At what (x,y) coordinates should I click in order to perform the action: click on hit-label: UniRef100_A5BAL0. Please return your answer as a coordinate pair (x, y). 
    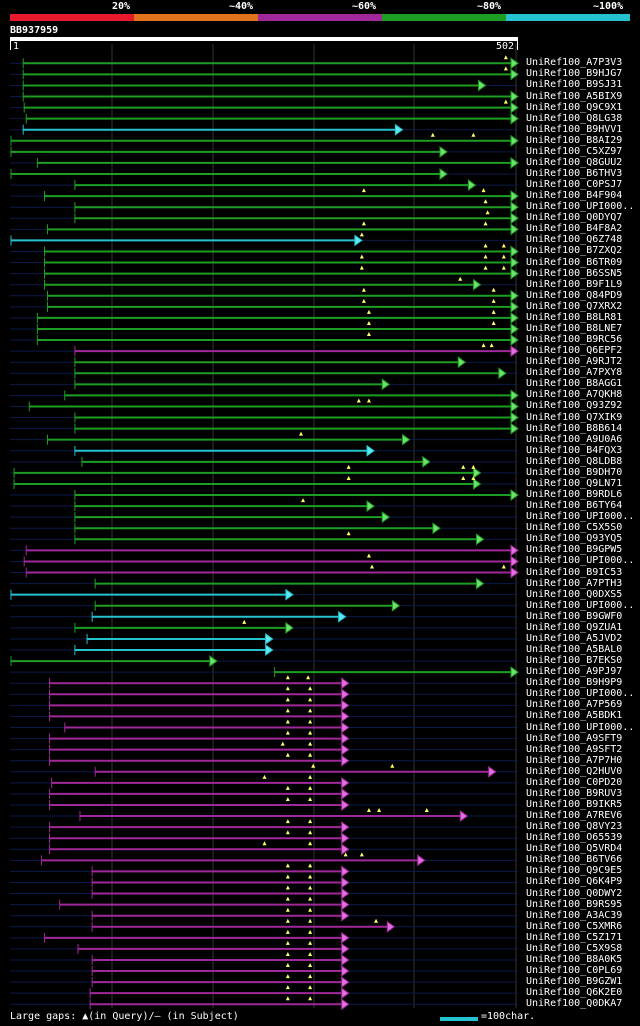
    Looking at the image, I should click on (574, 649).